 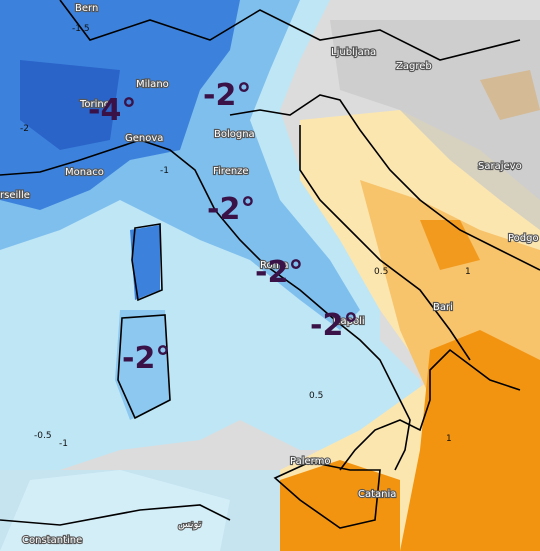 I want to click on city-label: Monaco, so click(x=84, y=172).